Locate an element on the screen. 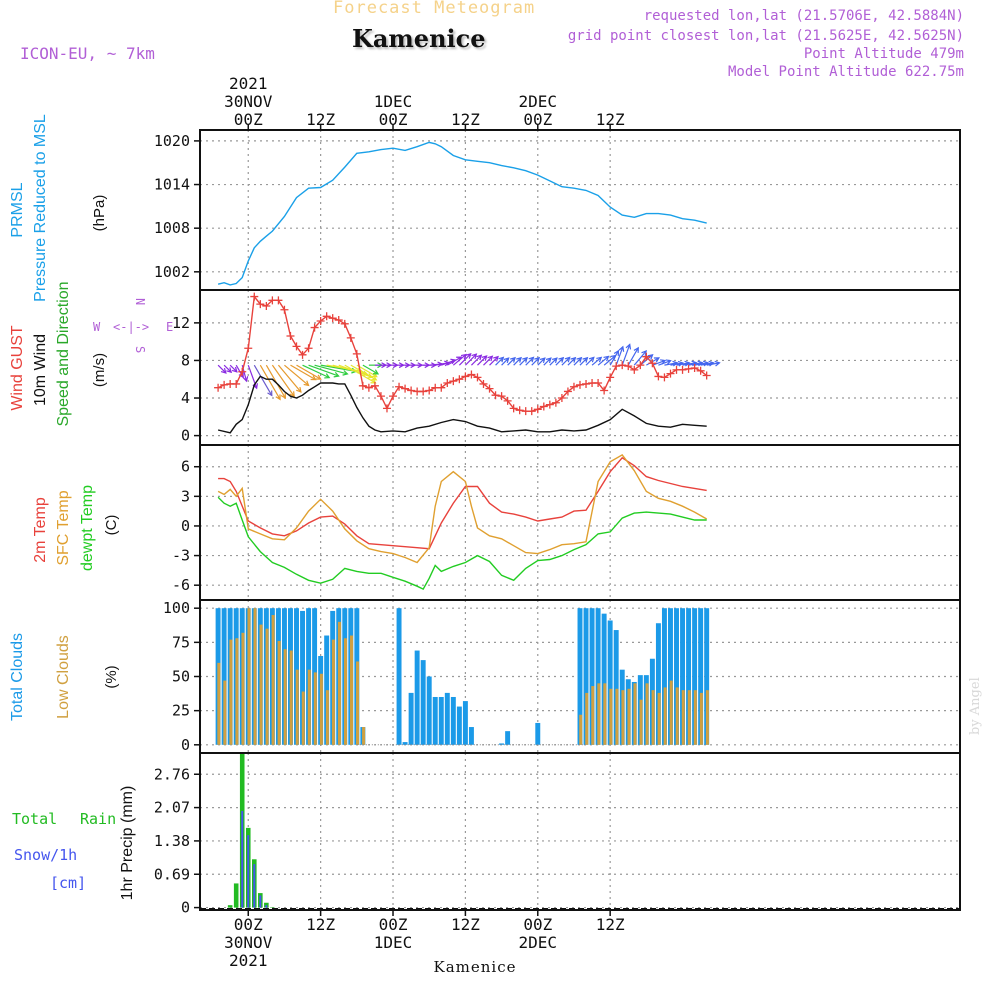 The height and width of the screenshot is (1000, 1000). wind-label: 10m Wind is located at coordinates (40, 370).